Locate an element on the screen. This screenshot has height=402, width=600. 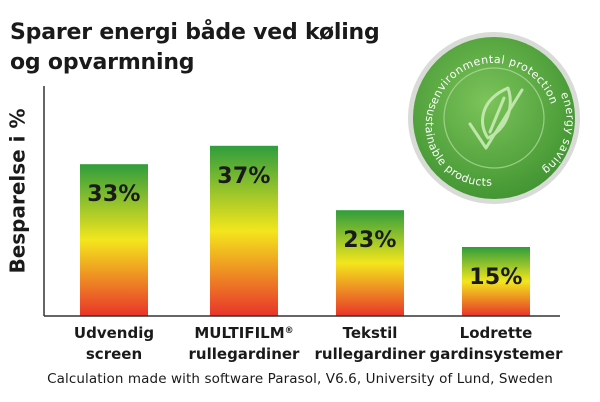
chart-title-line-1: Sparer energi både ved køling is located at coordinates (195, 32).